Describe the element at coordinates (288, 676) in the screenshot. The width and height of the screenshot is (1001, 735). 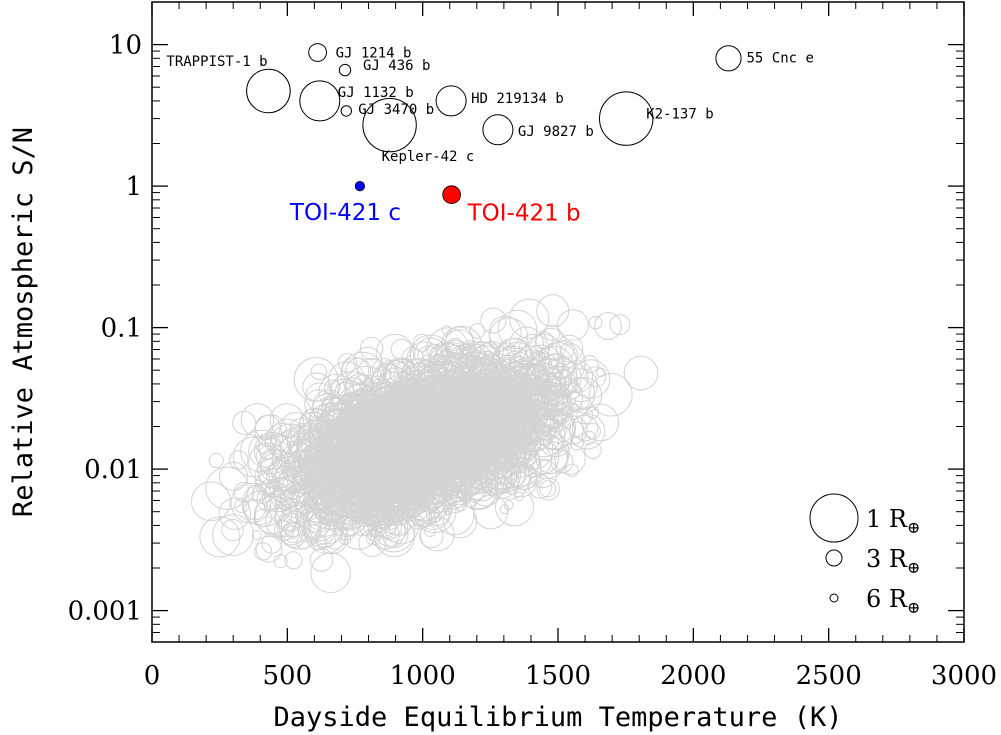
I see `x-tick-label: 500` at that location.